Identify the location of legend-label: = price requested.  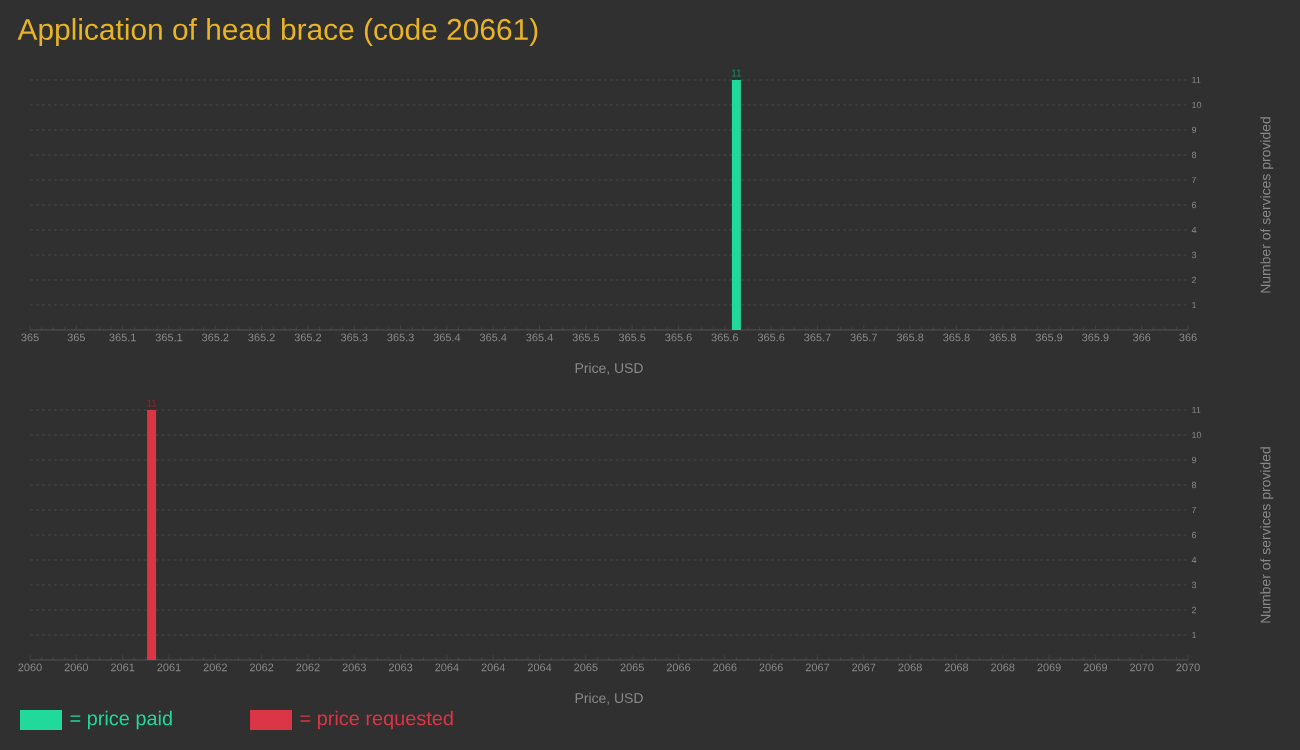
(376, 720).